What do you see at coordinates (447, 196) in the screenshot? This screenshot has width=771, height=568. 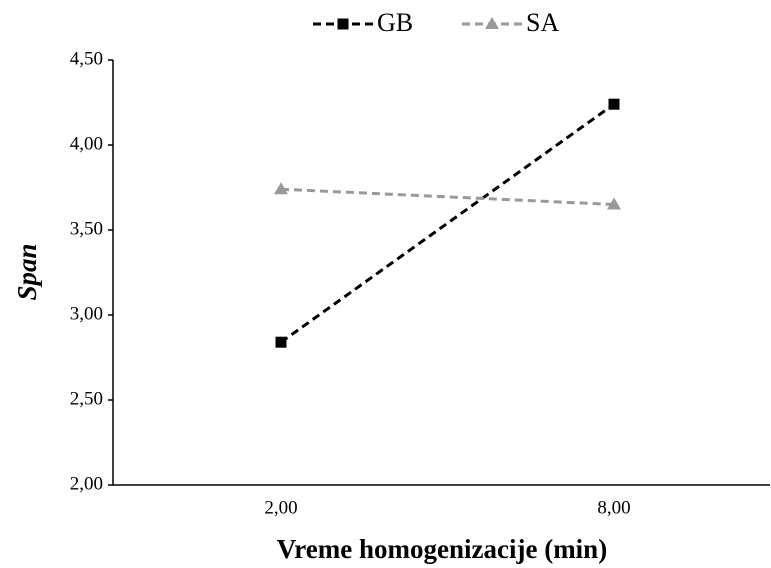 I see `series-line` at bounding box center [447, 196].